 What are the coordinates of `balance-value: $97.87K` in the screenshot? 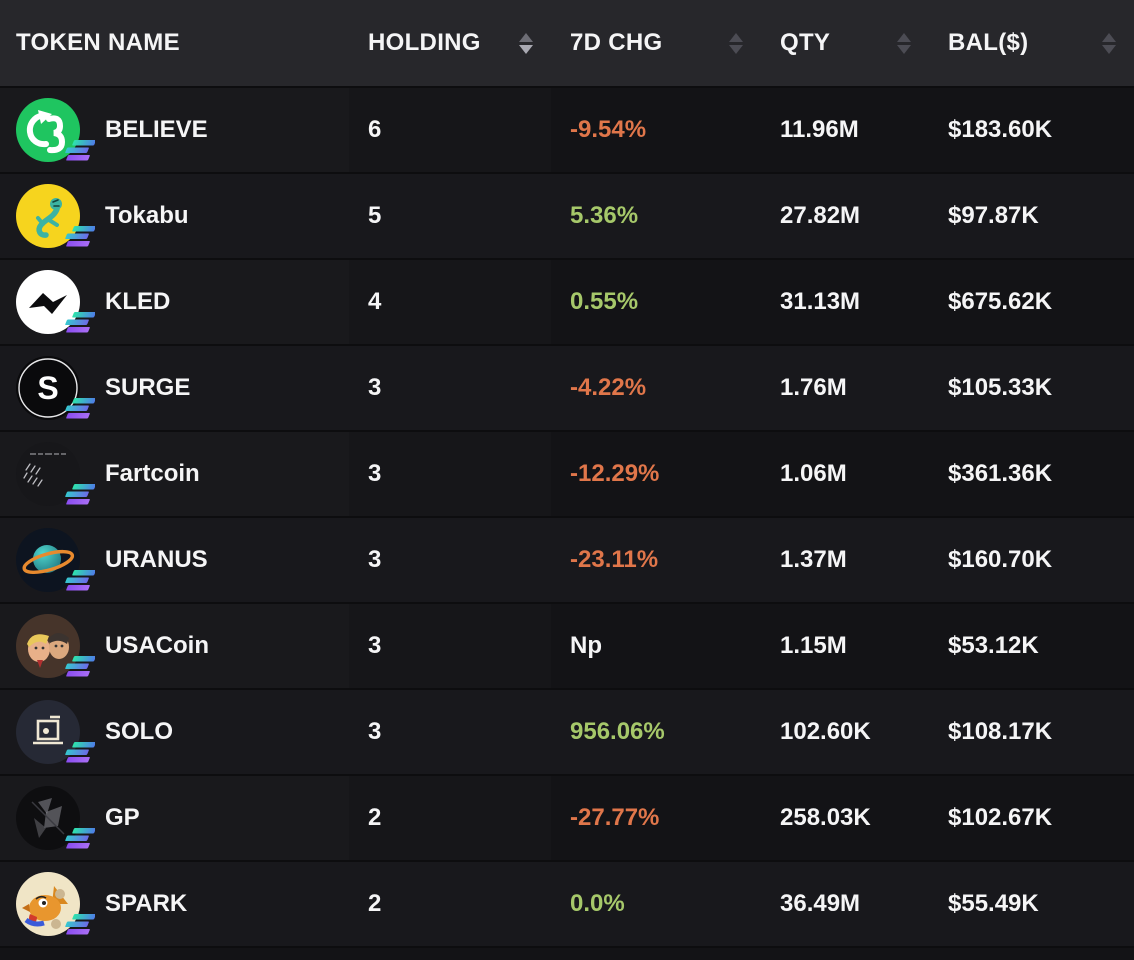 It's located at (993, 215).